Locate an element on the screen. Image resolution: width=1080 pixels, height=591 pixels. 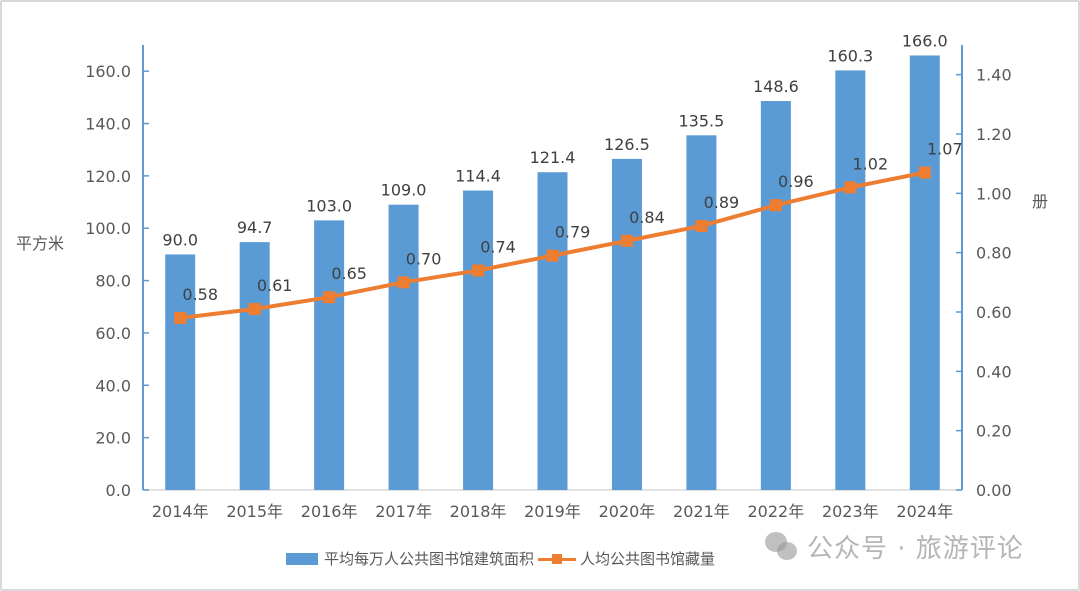
right-axis-tick-label: 0.20 is located at coordinates (994, 431).